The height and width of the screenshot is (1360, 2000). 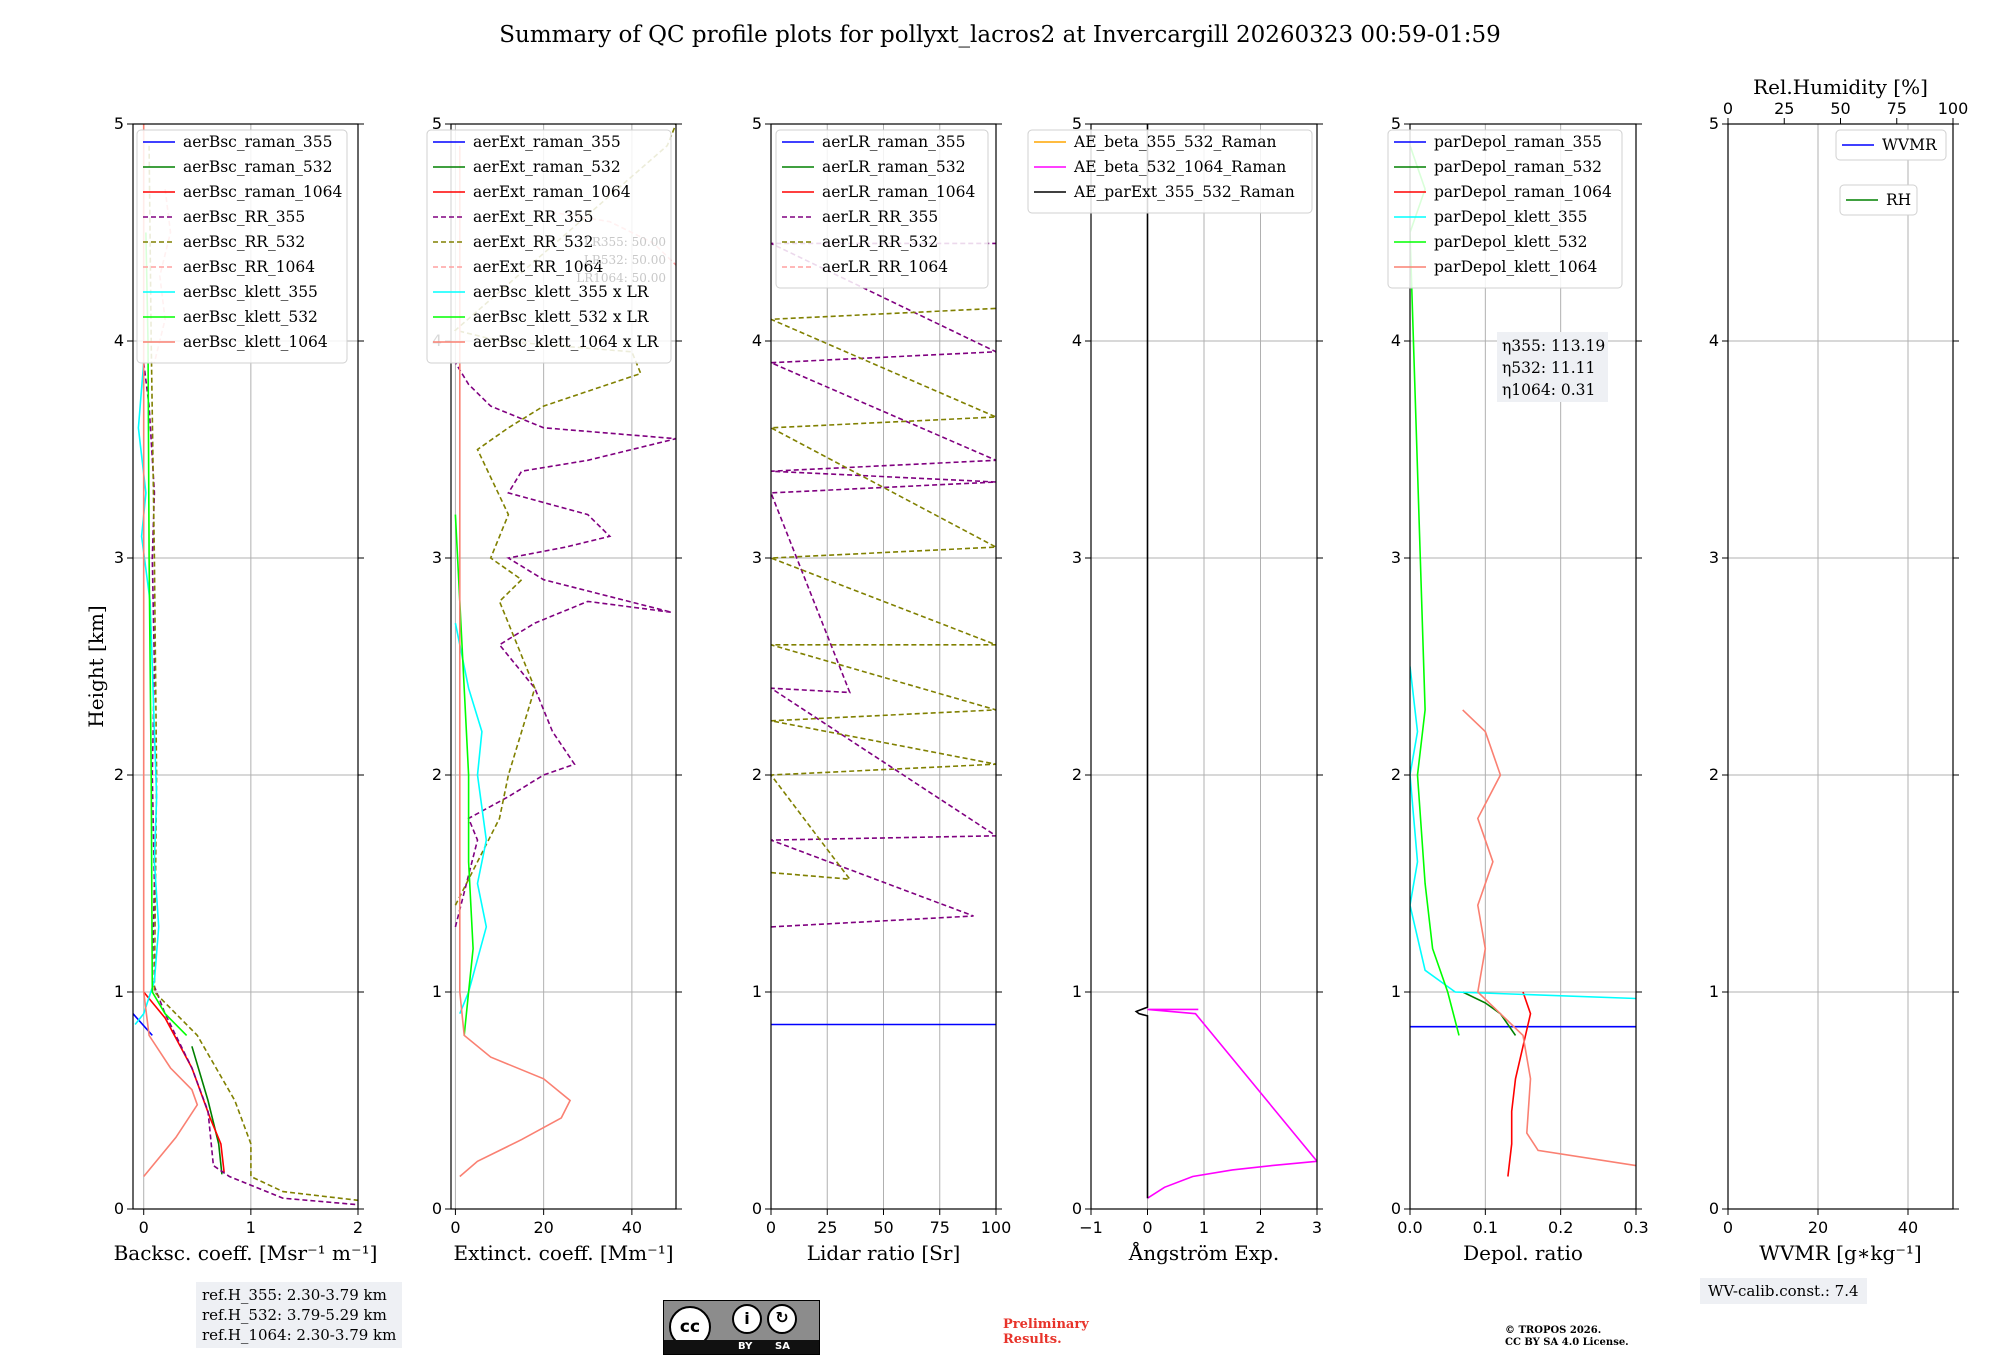 What do you see at coordinates (885, 267) in the screenshot?
I see `legend-label: aerLR_RR_1064` at bounding box center [885, 267].